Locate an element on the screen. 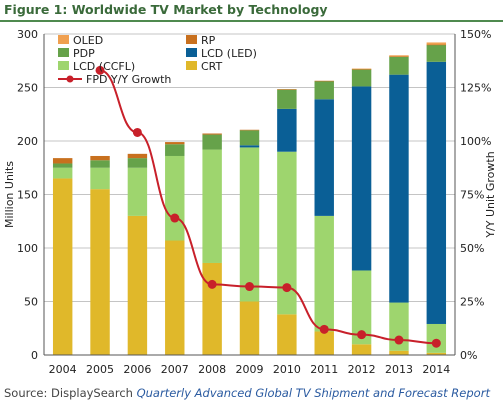  x-tick-label: 2006 is located at coordinates (137, 369).